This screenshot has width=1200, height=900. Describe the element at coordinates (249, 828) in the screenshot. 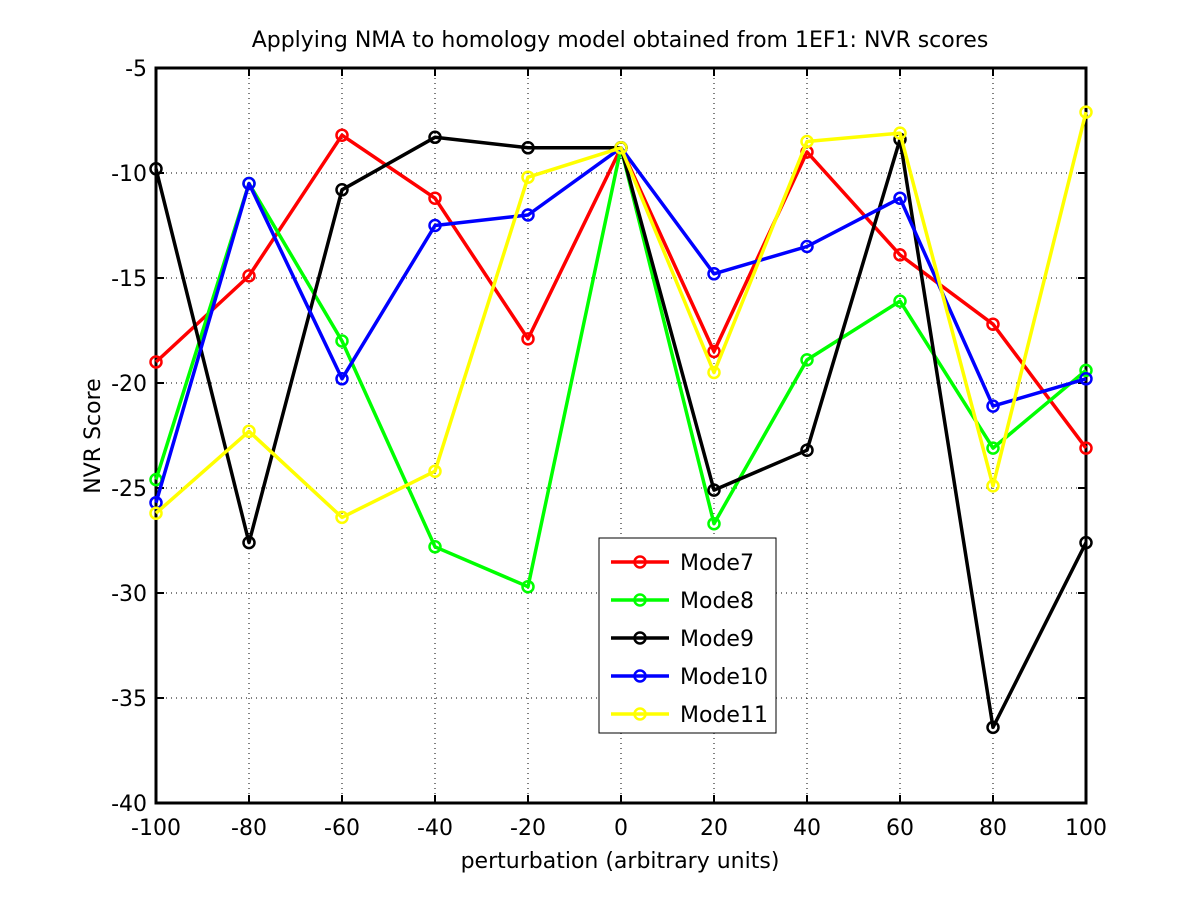

I see `x-tick-label: -80` at that location.